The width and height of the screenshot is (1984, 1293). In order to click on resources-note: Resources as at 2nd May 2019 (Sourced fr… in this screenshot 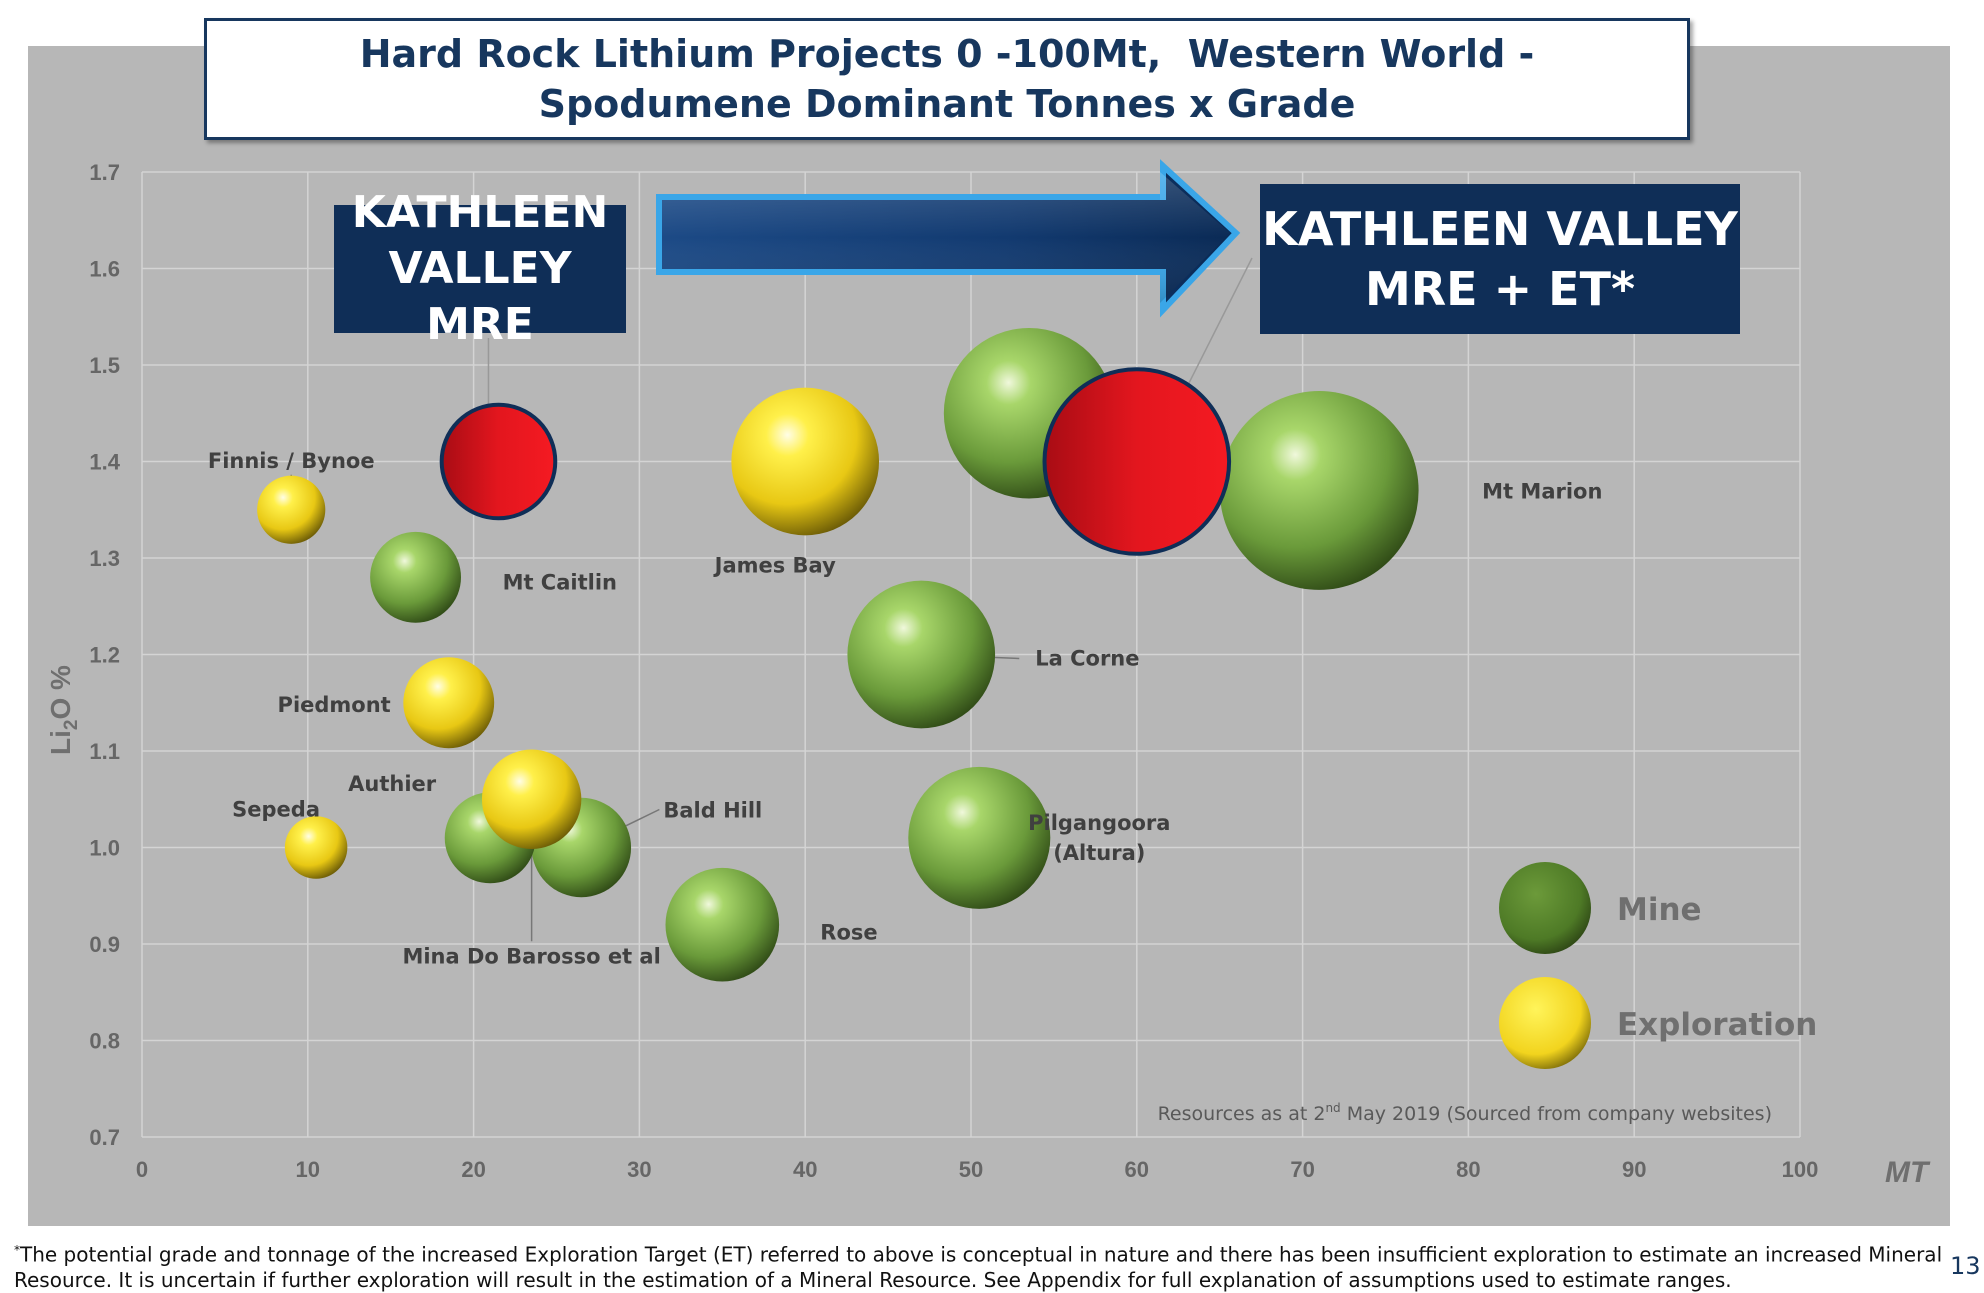, I will do `click(1465, 1113)`.